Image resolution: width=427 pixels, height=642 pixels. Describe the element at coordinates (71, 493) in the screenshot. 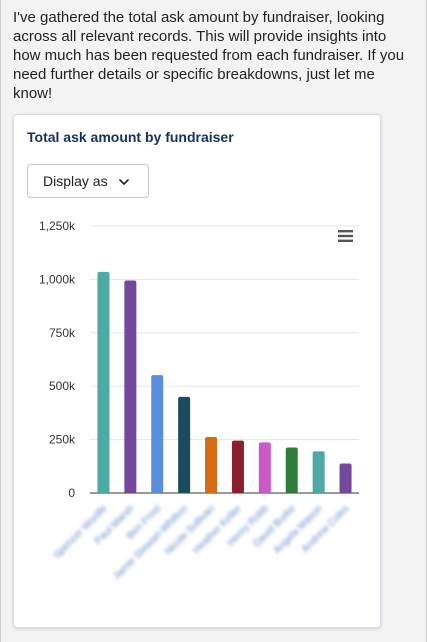

I see `y-tick-label: 0` at that location.